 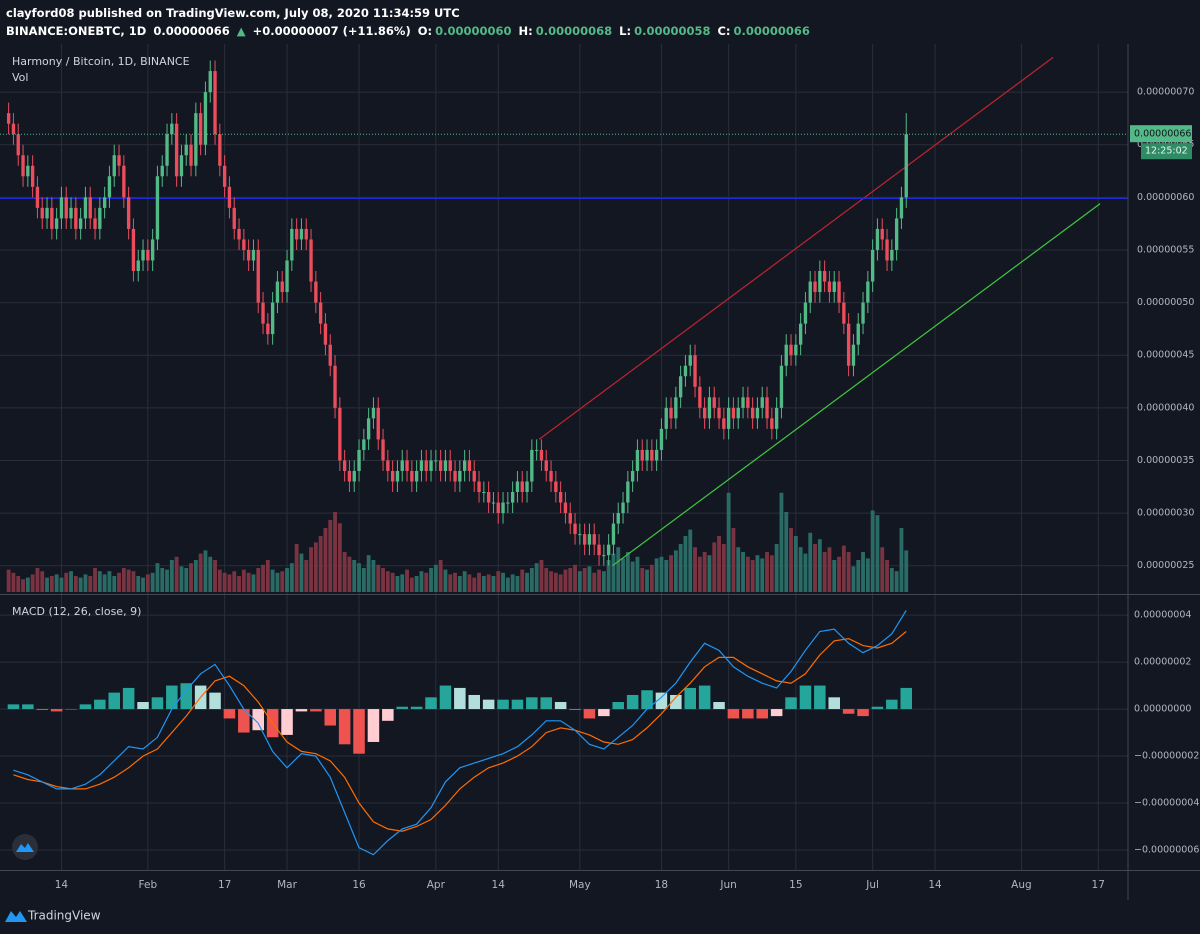 What do you see at coordinates (1166, 151) in the screenshot?
I see `timer-label: 12:25:02` at bounding box center [1166, 151].